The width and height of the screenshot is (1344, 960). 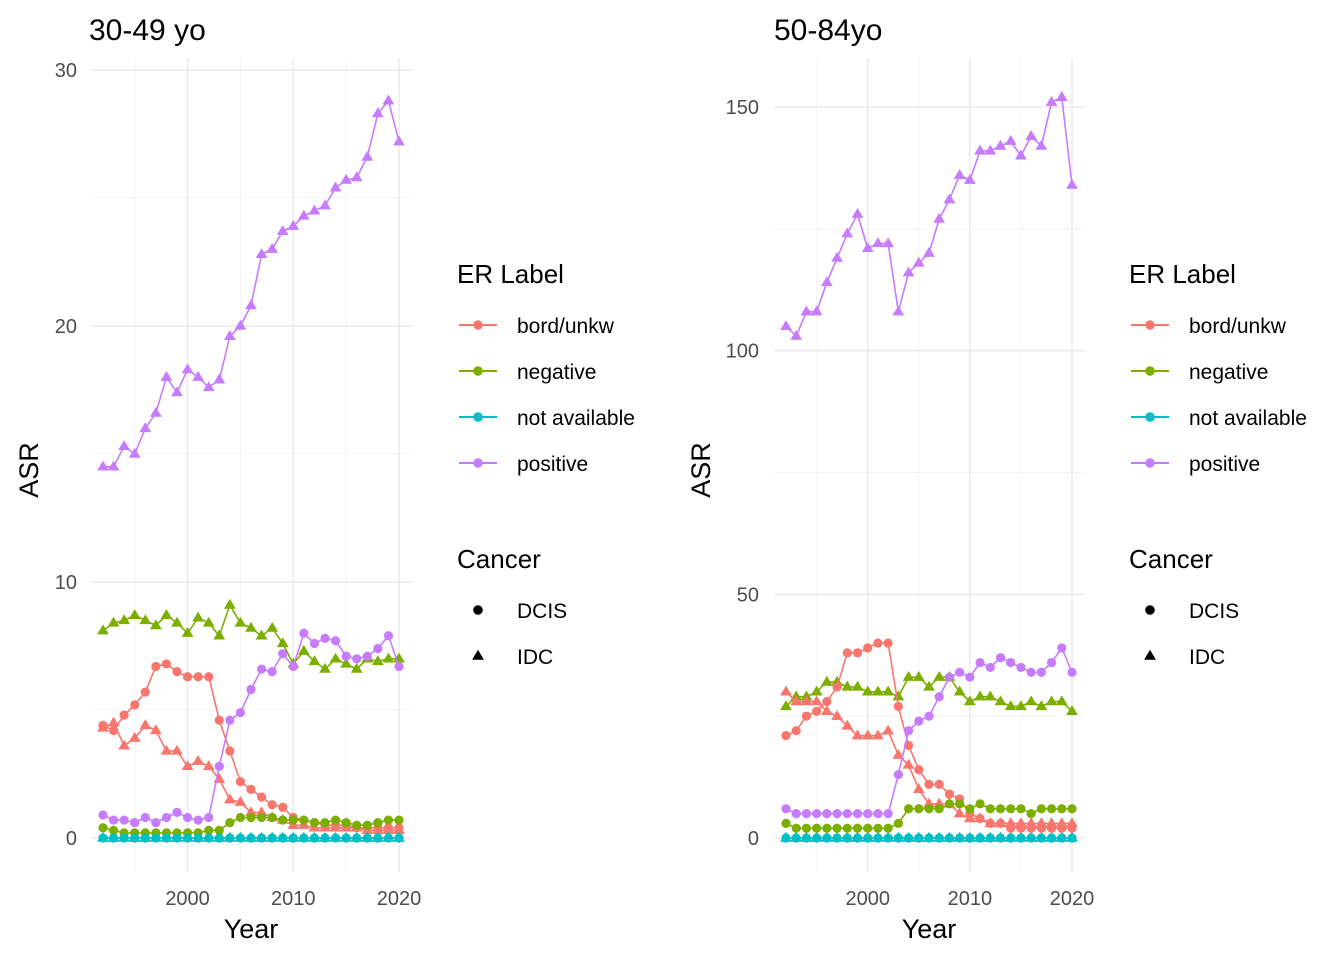 What do you see at coordinates (66, 71) in the screenshot?
I see `y-tick-label: 30` at bounding box center [66, 71].